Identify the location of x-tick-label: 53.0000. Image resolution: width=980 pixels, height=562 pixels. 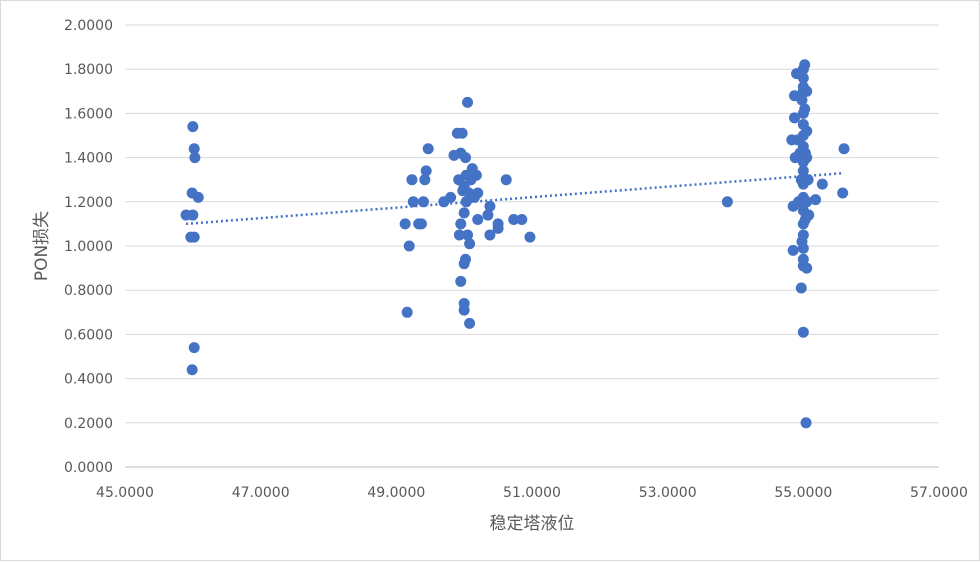
(668, 493).